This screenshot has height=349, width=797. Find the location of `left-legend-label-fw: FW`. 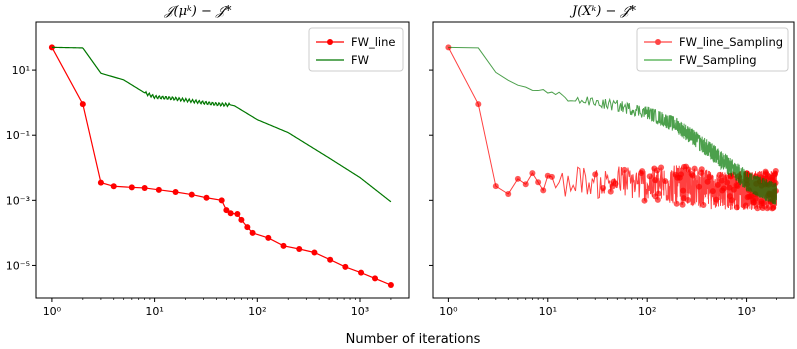

left-legend-label-fw: FW is located at coordinates (360, 60).